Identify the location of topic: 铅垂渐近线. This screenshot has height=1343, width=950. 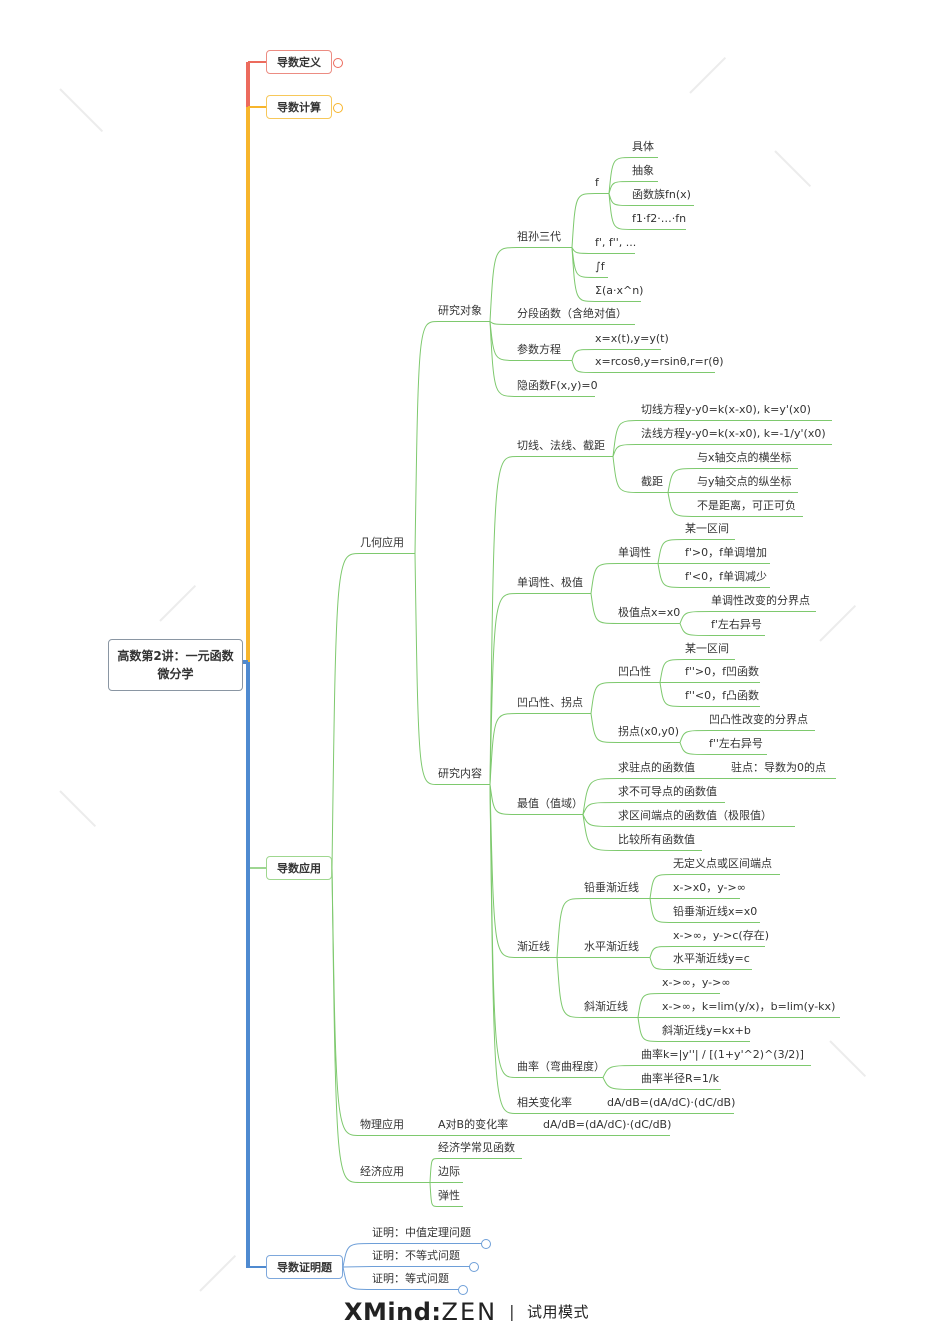
(617, 888).